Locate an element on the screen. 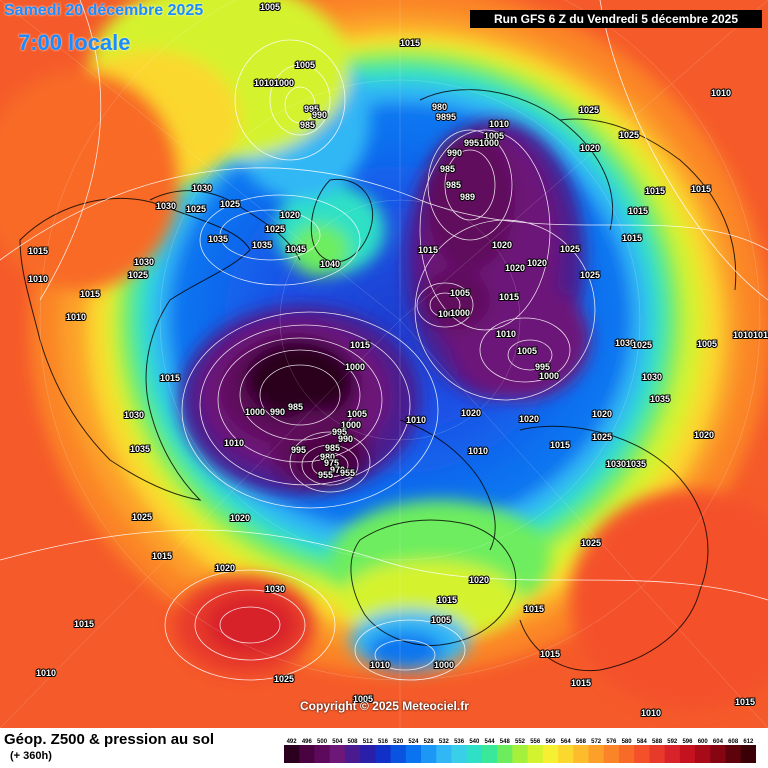 The height and width of the screenshot is (768, 768). pressure-label: 995 is located at coordinates (298, 450).